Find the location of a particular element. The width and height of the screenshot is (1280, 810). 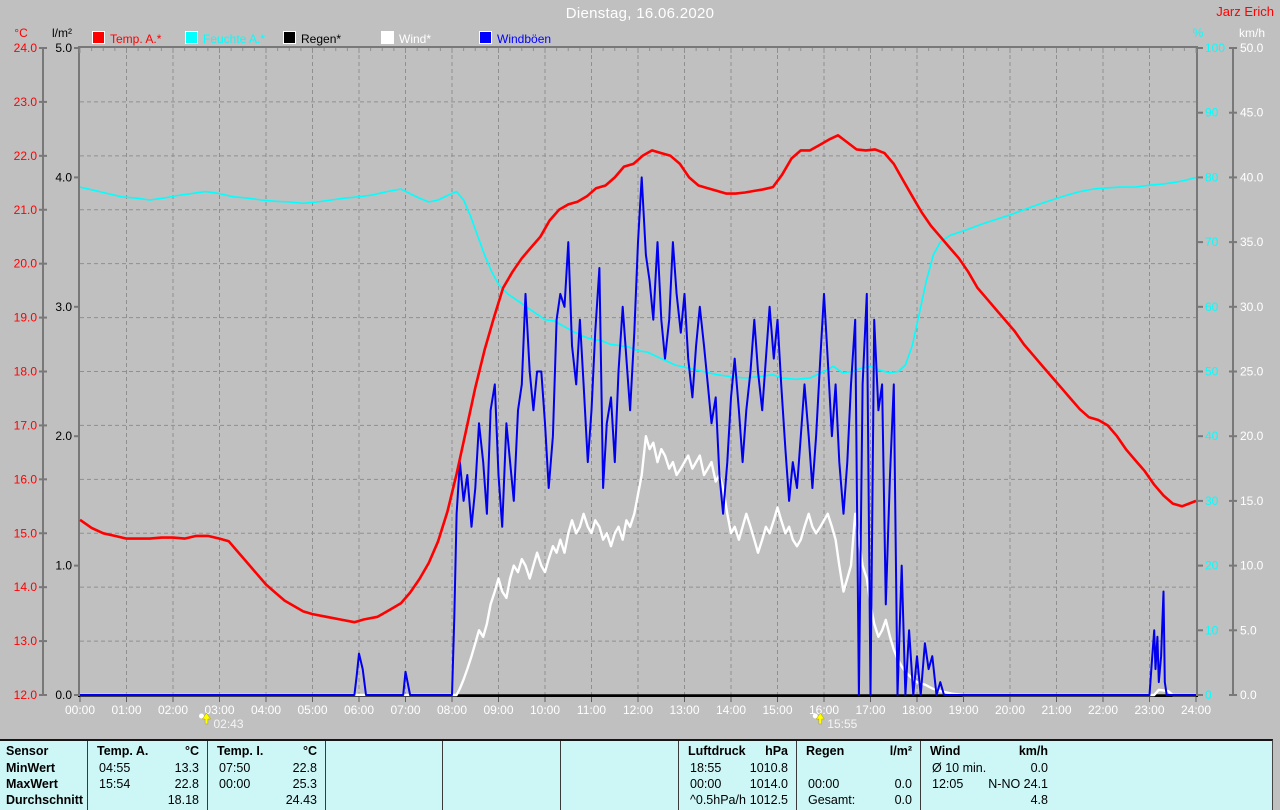

humidity-tick-label: 40 is located at coordinates (1212, 436).